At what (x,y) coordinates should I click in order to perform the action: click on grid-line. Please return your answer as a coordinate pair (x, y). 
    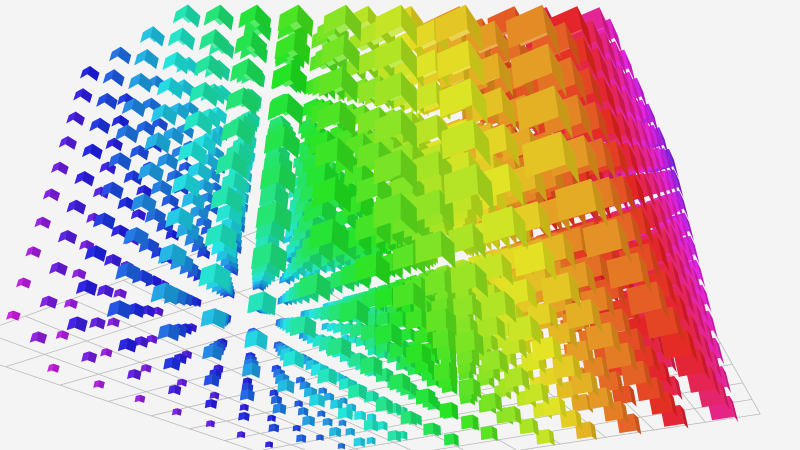
    Looking at the image, I should click on (153, 393).